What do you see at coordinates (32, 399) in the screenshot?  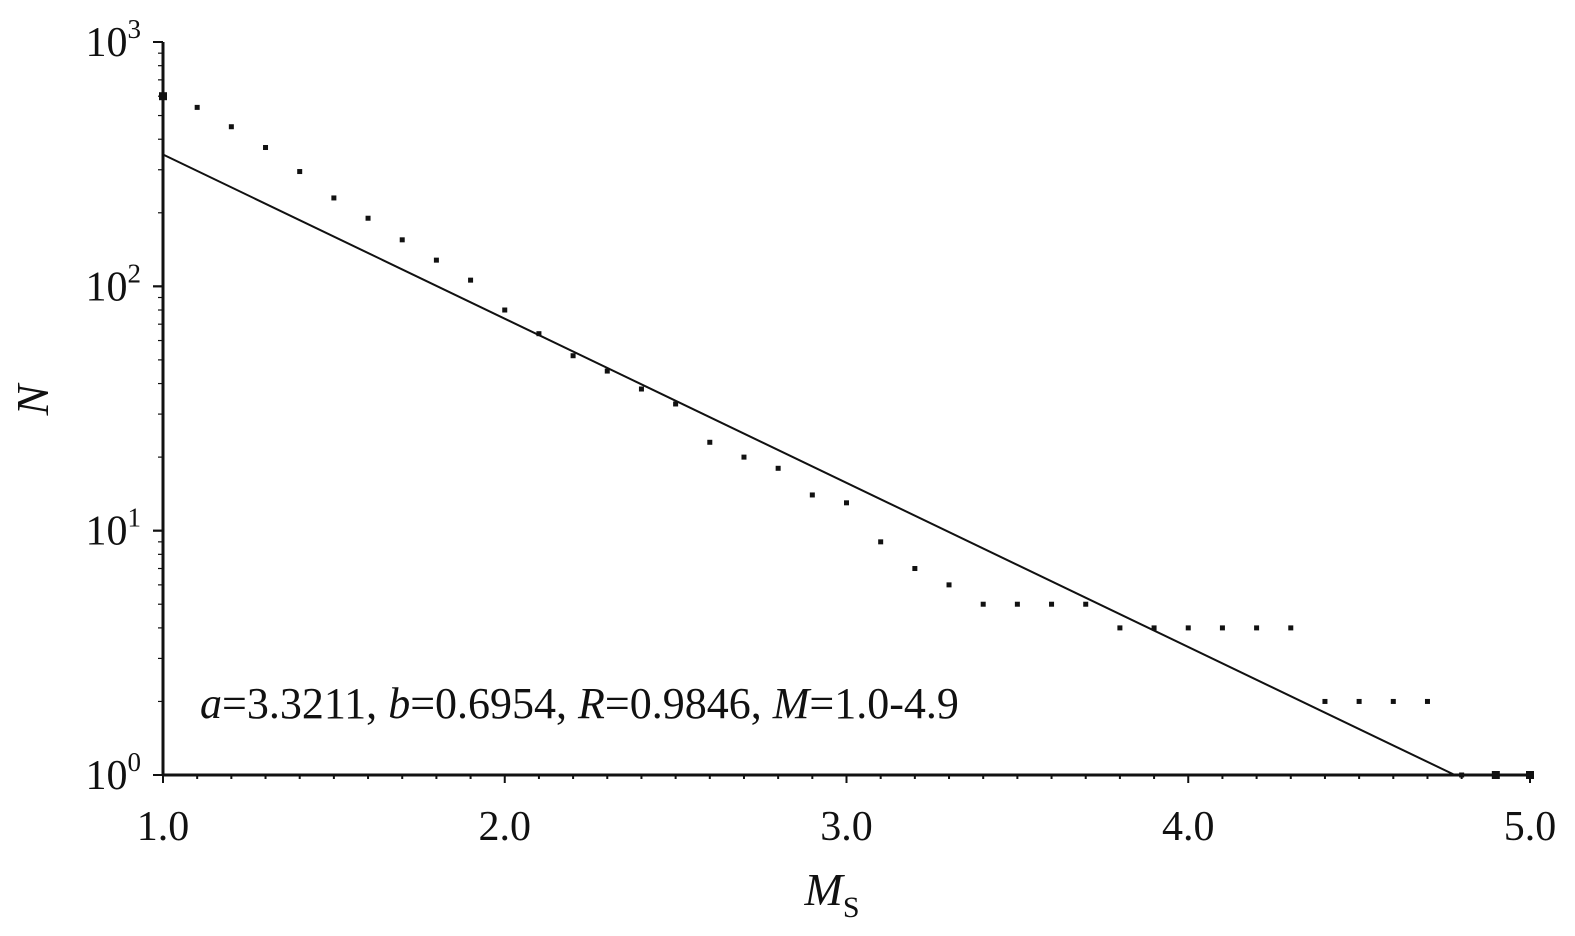 I see `y-axis-title: N` at bounding box center [32, 399].